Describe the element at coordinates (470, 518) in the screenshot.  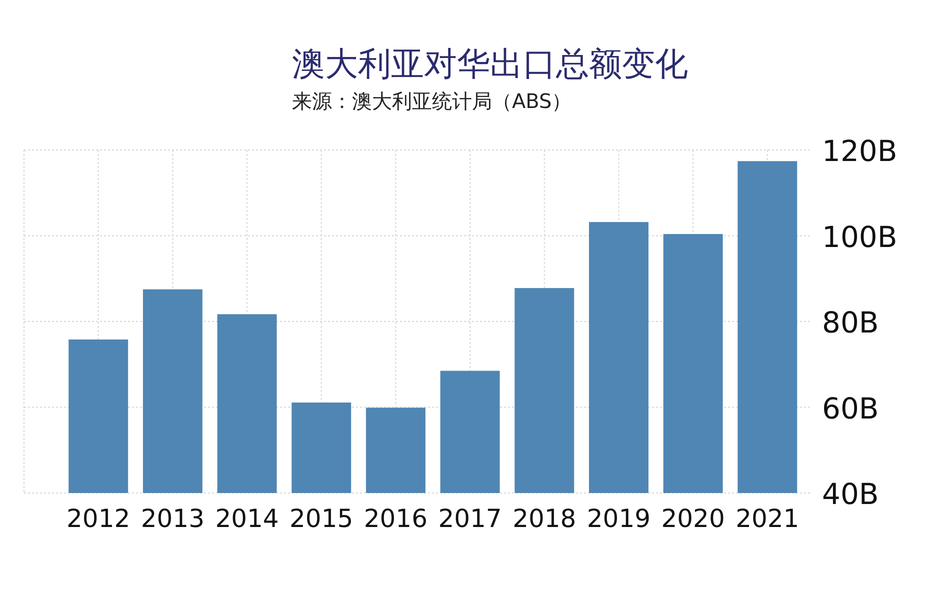
I see `xtick: 2017` at that location.